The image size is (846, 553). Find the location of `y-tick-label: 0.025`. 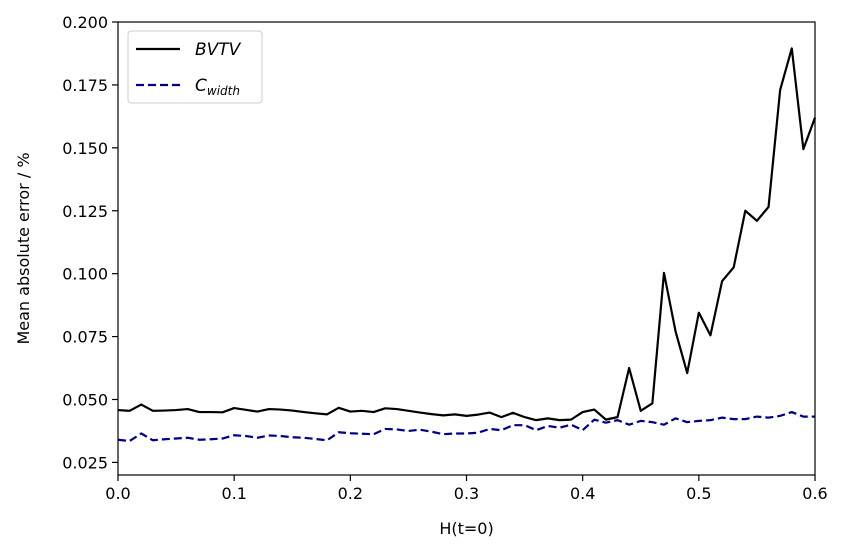

y-tick-label: 0.025 is located at coordinates (85, 462).